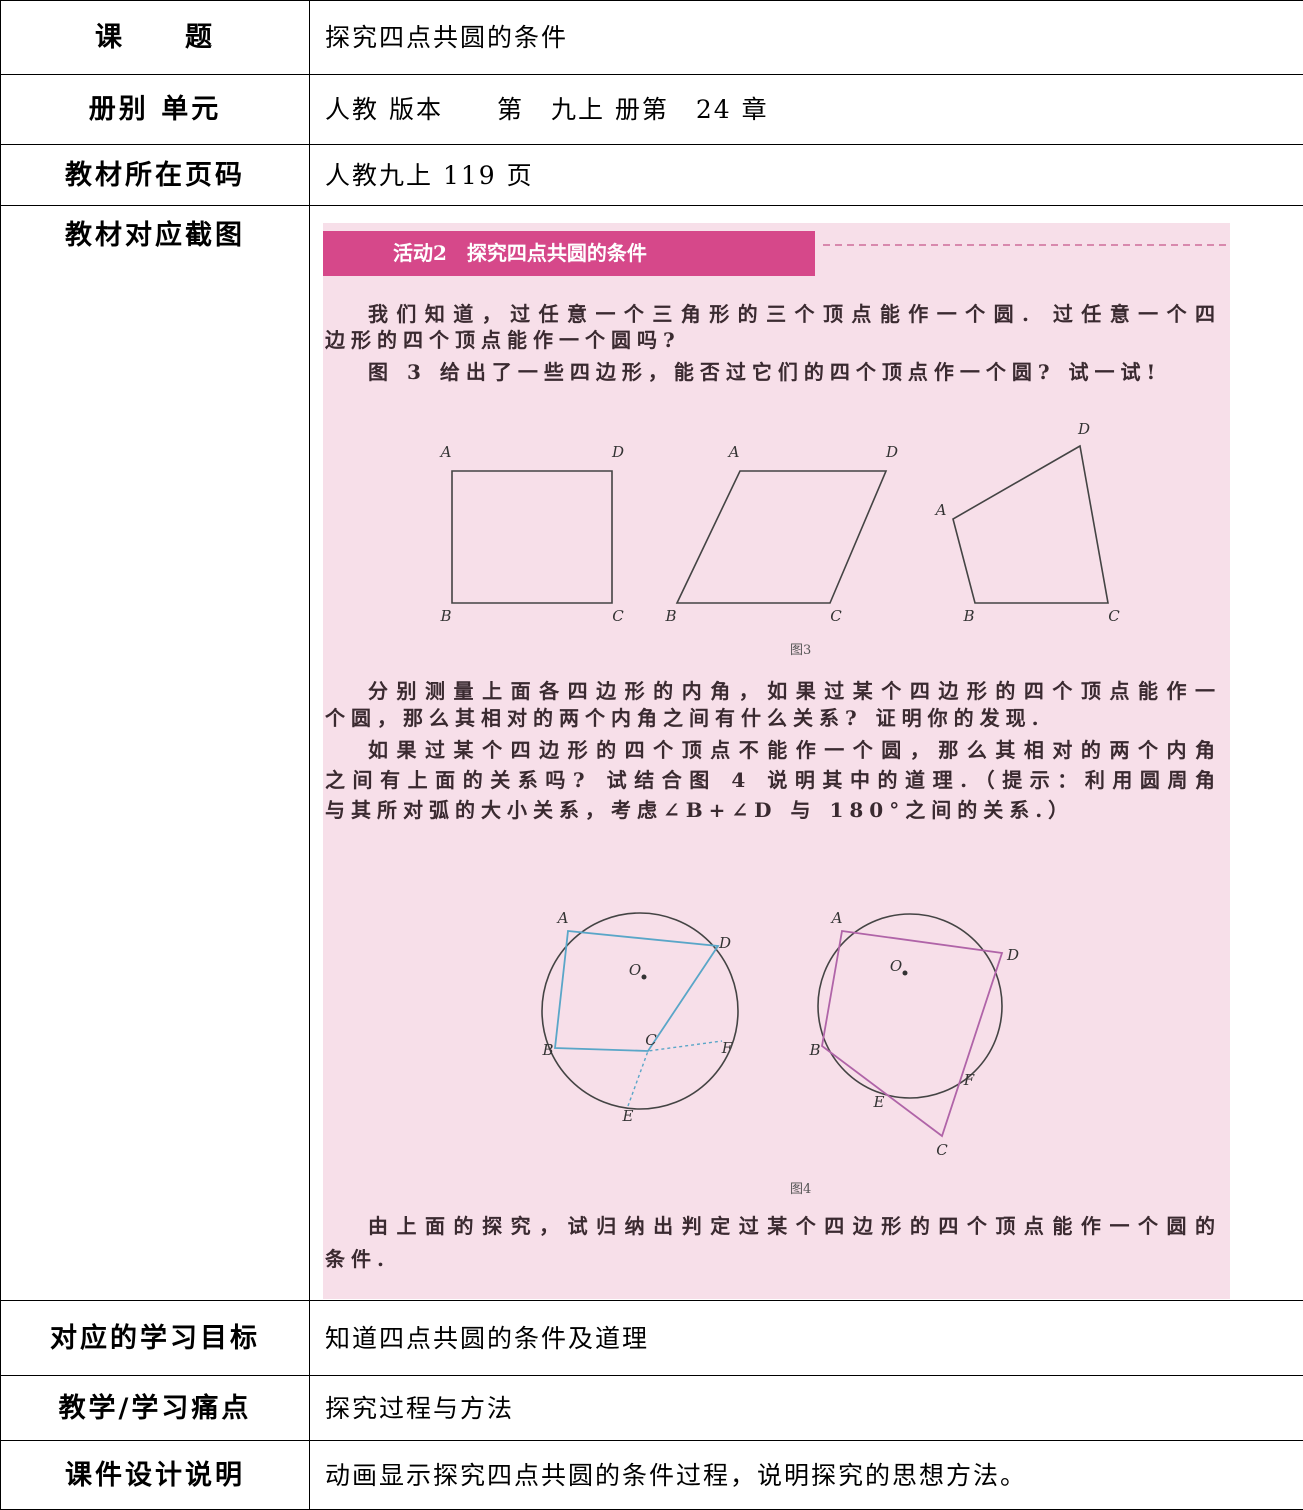 The image size is (1303, 1510). What do you see at coordinates (155, 1408) in the screenshot?
I see `row-label: 教学/学习痛点` at bounding box center [155, 1408].